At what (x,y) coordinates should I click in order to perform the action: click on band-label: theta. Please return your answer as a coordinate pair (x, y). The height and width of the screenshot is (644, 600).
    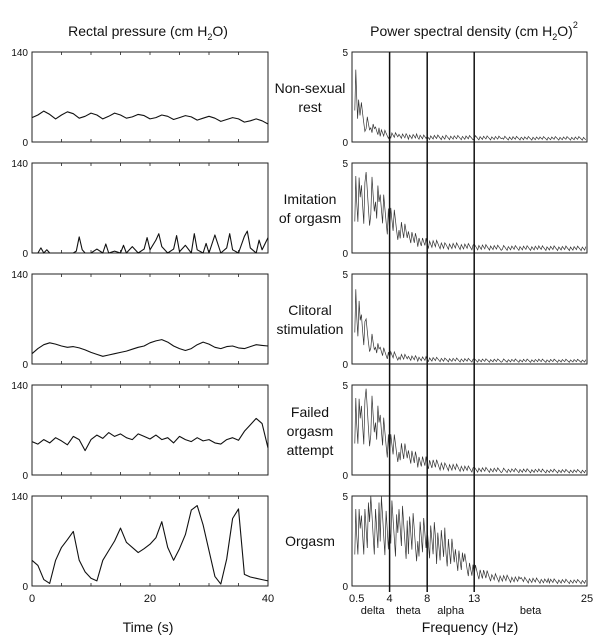
    Looking at the image, I should click on (408, 611).